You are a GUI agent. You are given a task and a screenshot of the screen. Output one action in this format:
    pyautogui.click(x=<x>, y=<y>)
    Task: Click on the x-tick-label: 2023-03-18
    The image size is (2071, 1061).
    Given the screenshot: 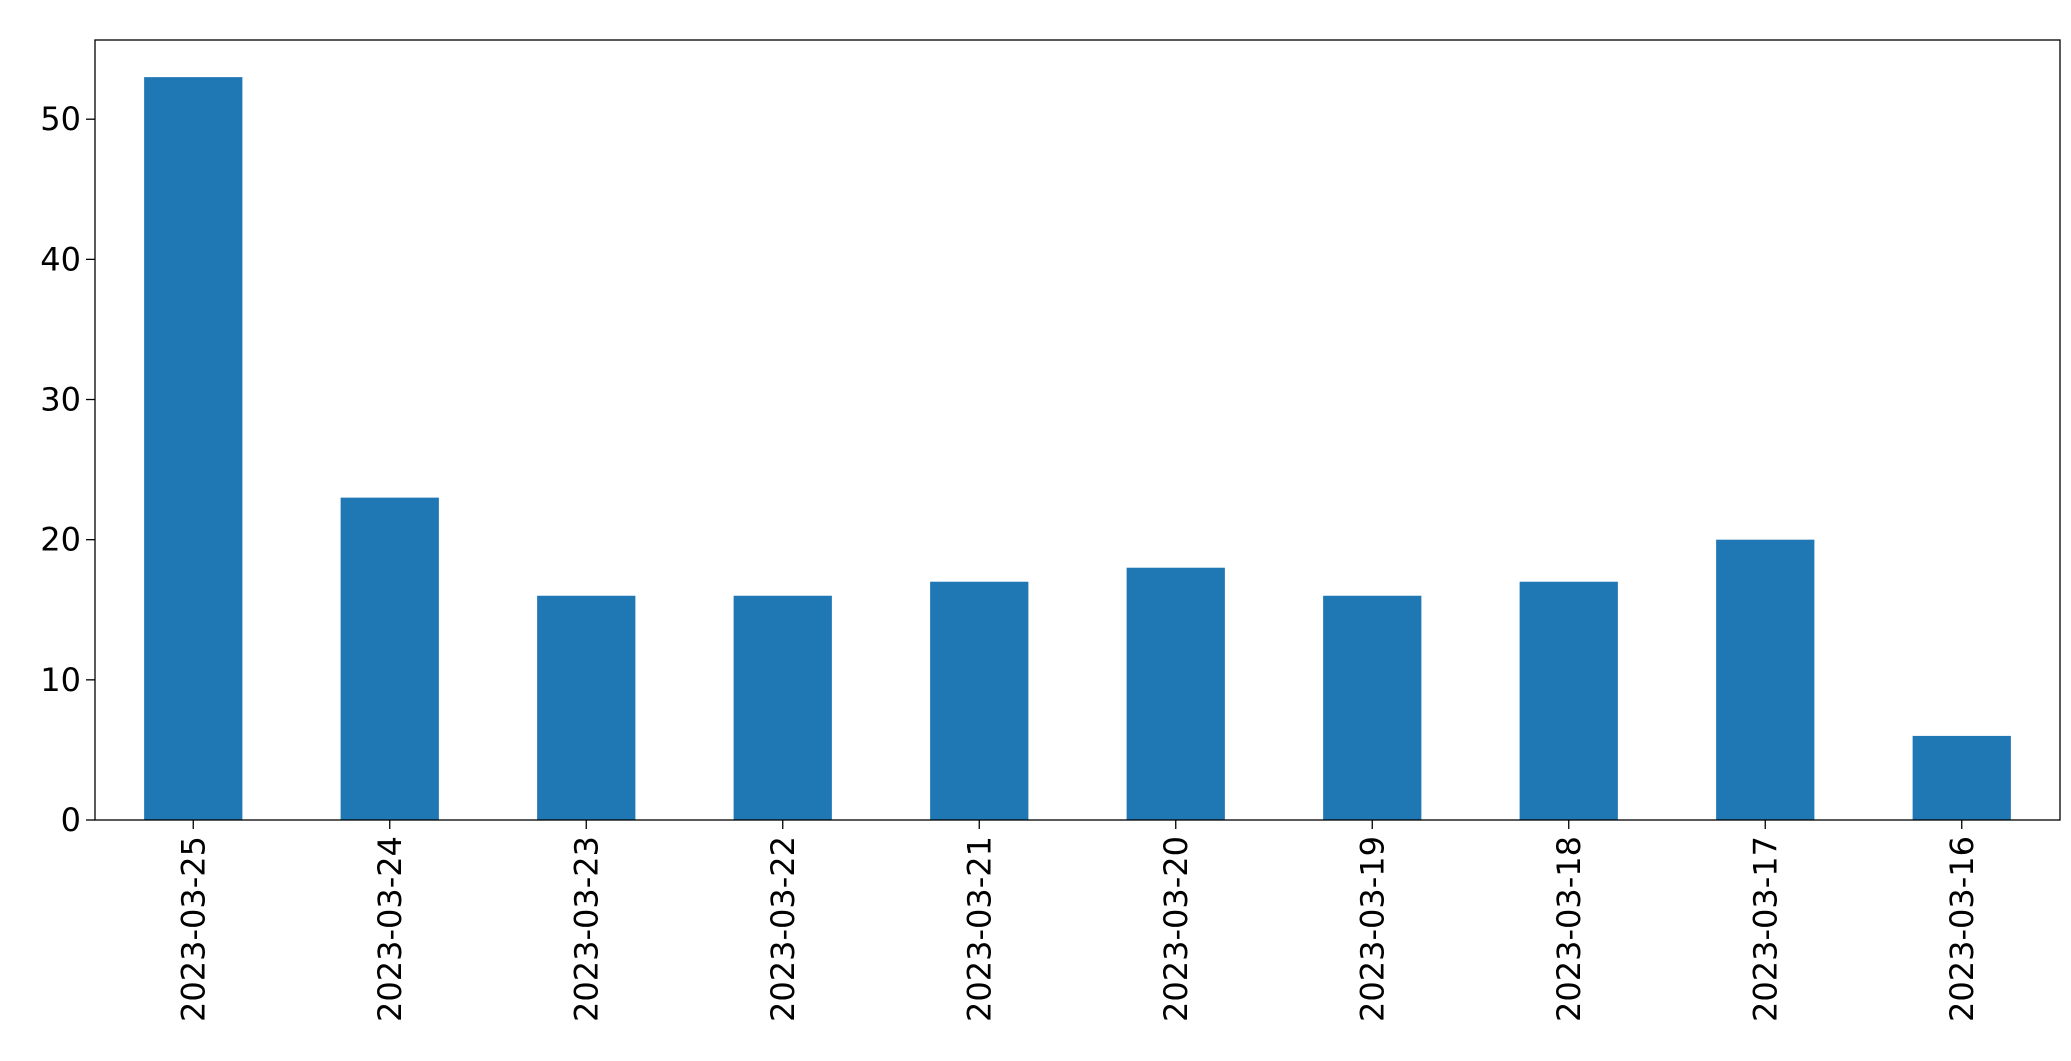 What is the action you would take?
    pyautogui.click(x=1569, y=929)
    